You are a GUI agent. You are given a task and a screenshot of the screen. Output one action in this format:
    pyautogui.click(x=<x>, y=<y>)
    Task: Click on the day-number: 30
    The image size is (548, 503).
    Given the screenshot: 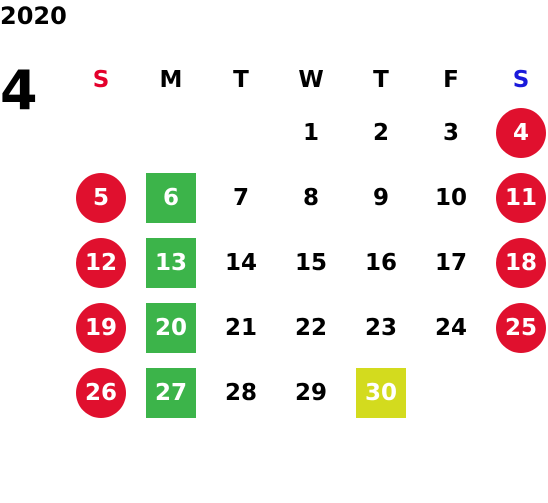 What is the action you would take?
    pyautogui.click(x=381, y=392)
    